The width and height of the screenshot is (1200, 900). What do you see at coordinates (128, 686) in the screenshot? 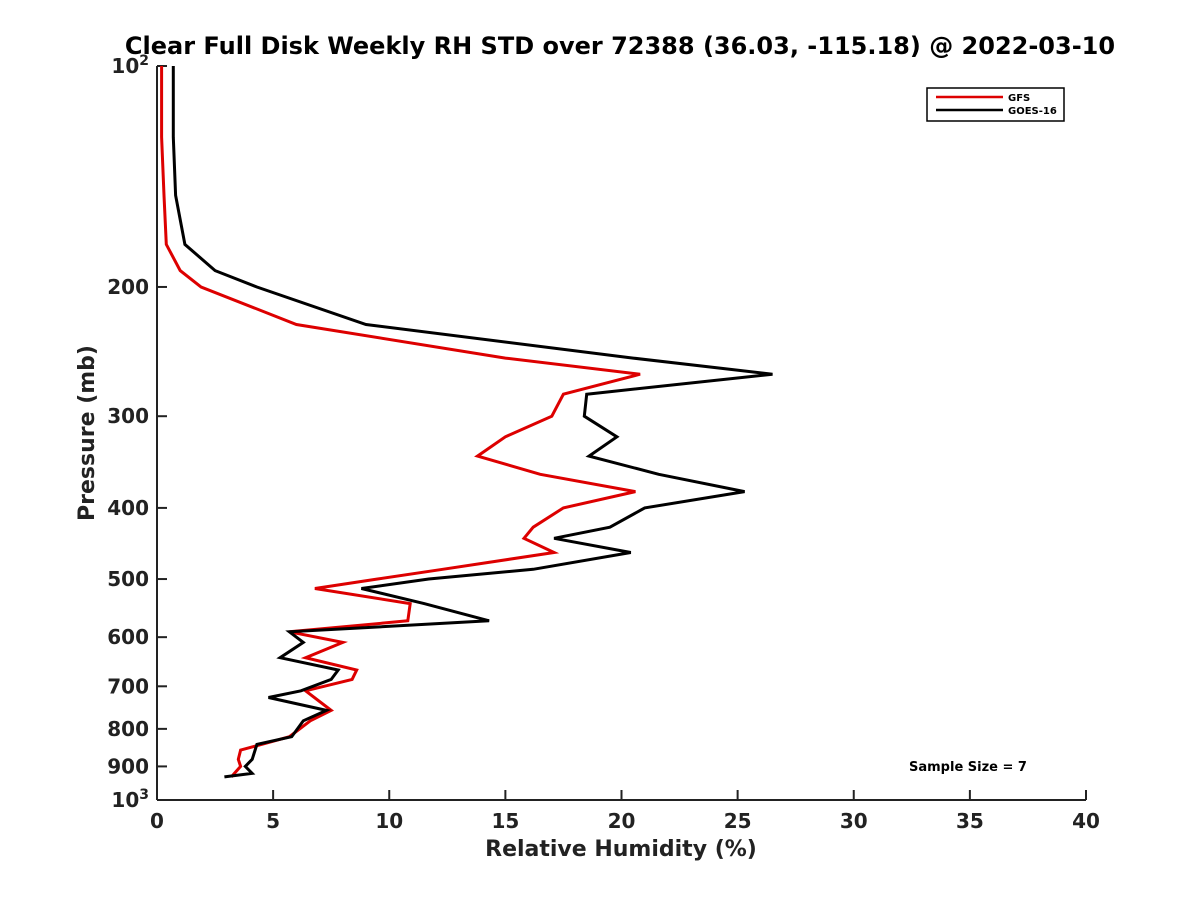
I see `y-tick-label: 700` at bounding box center [128, 686].